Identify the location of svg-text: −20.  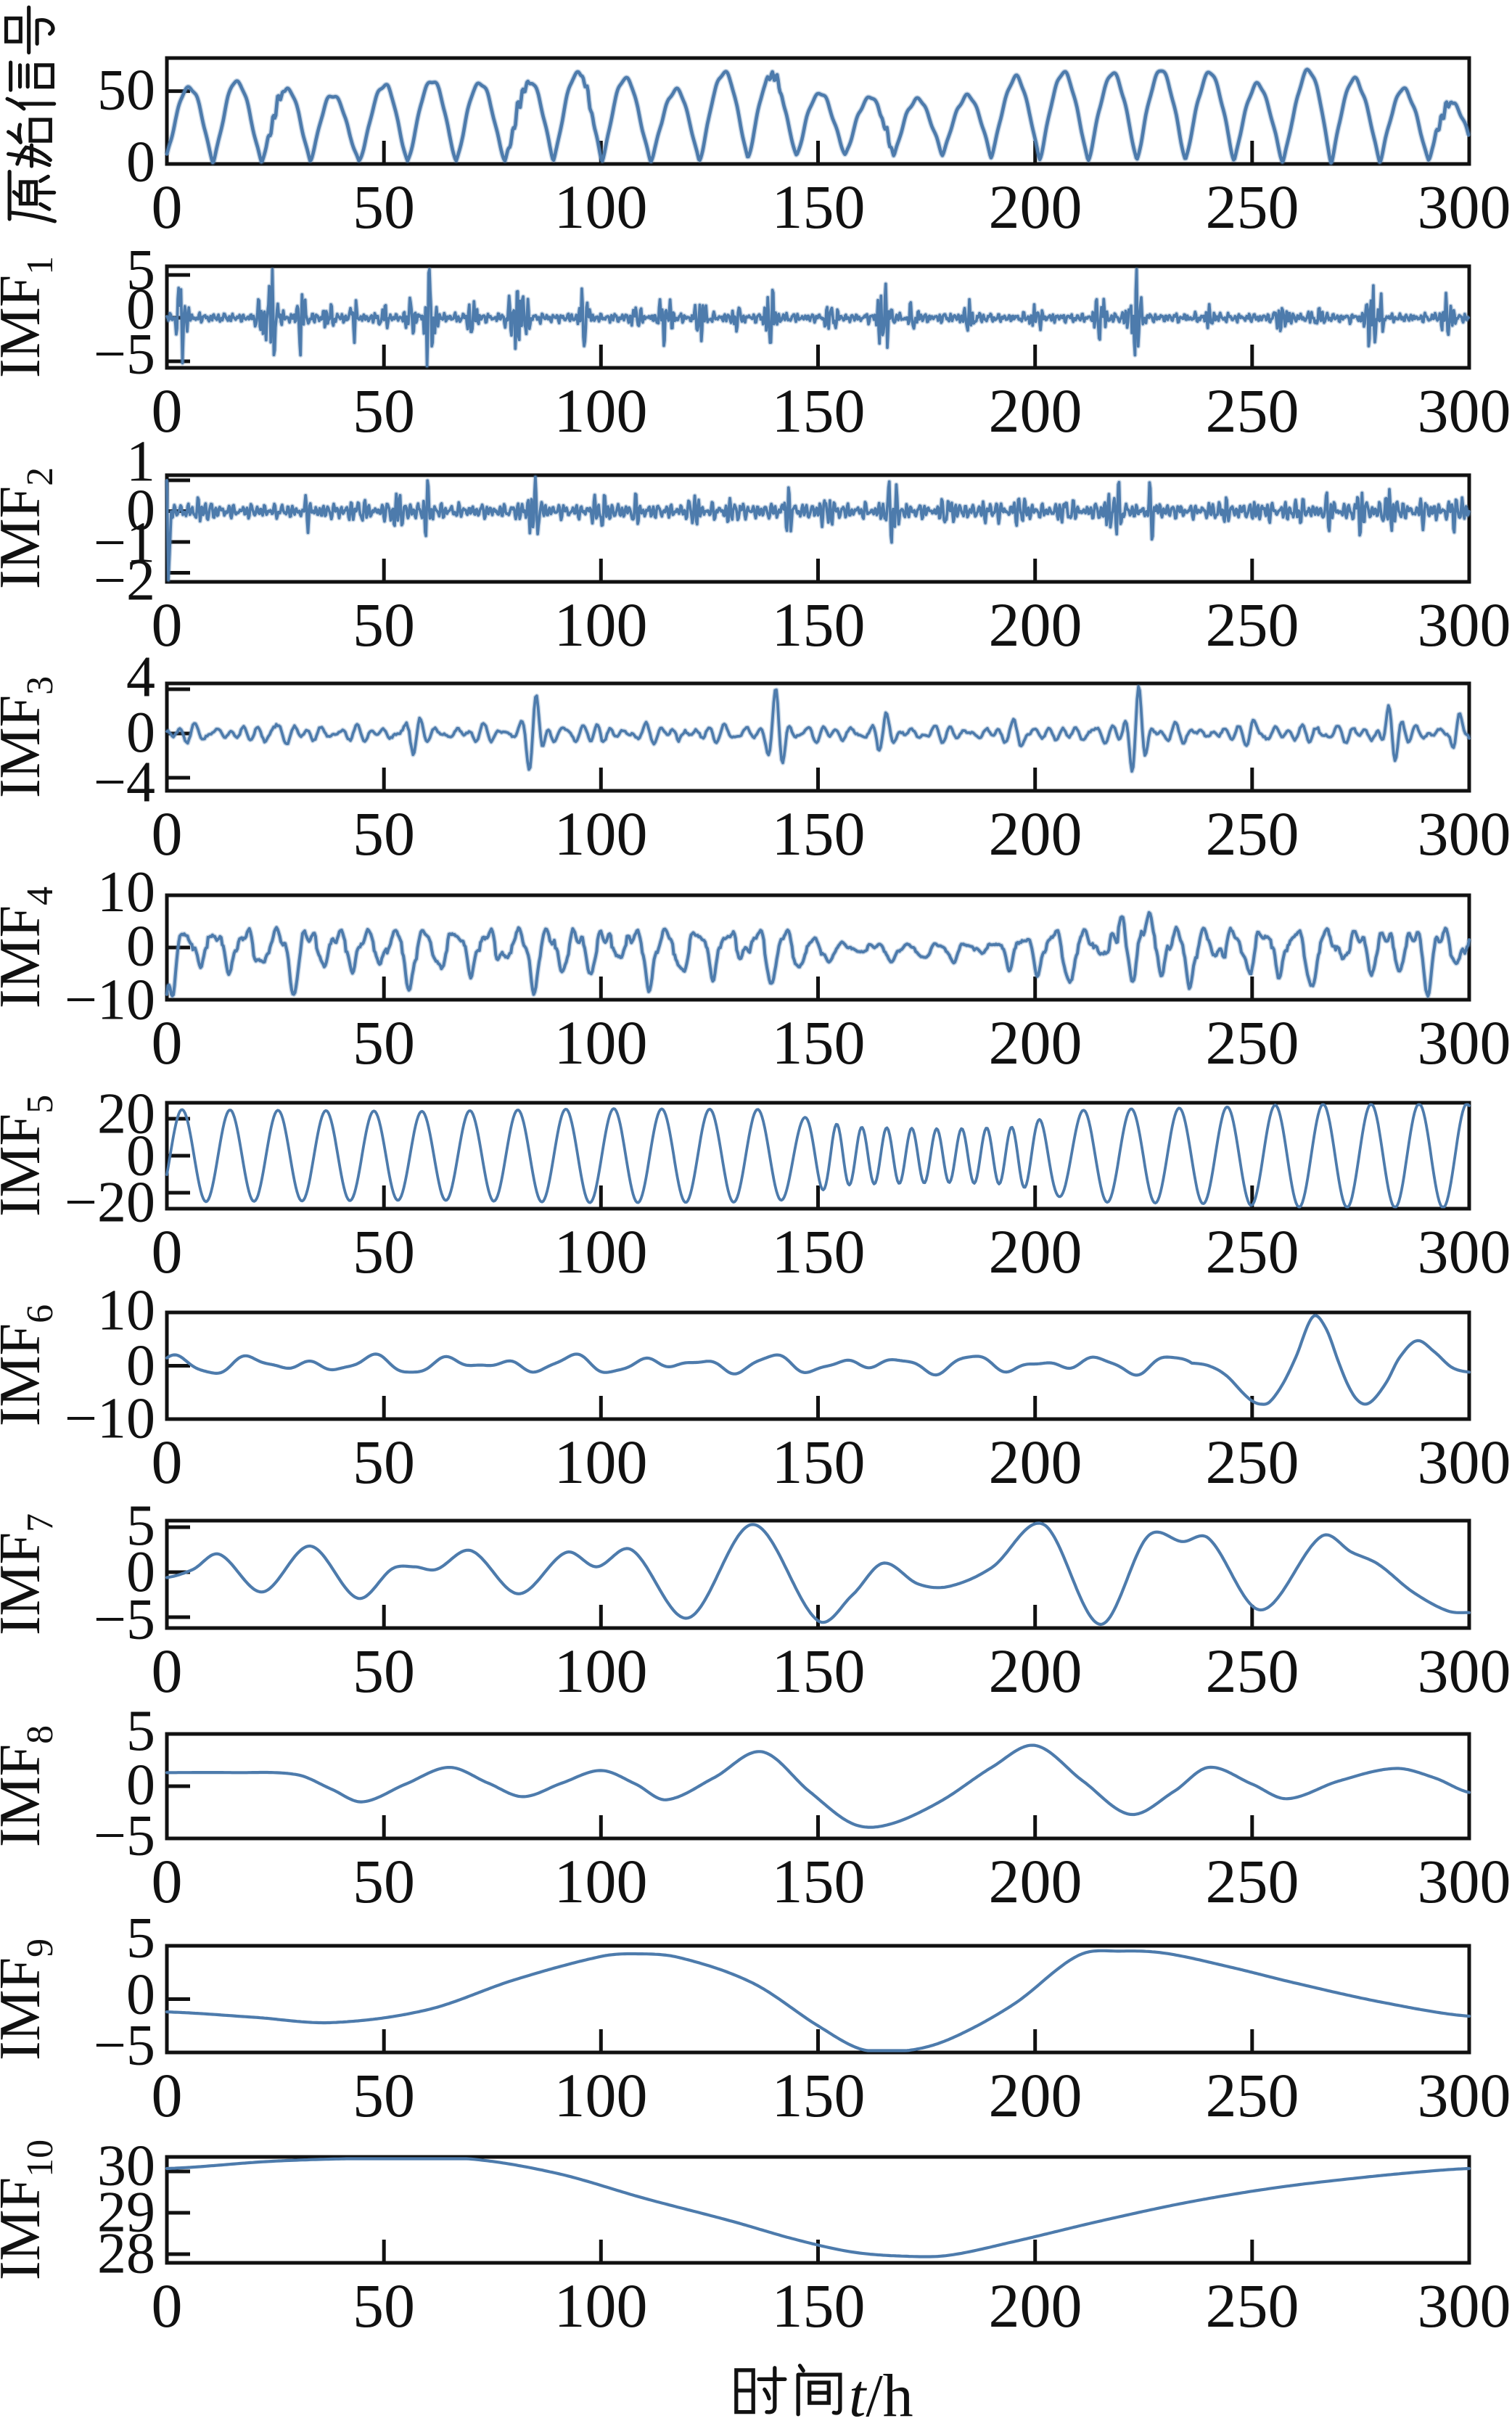
(110, 1203).